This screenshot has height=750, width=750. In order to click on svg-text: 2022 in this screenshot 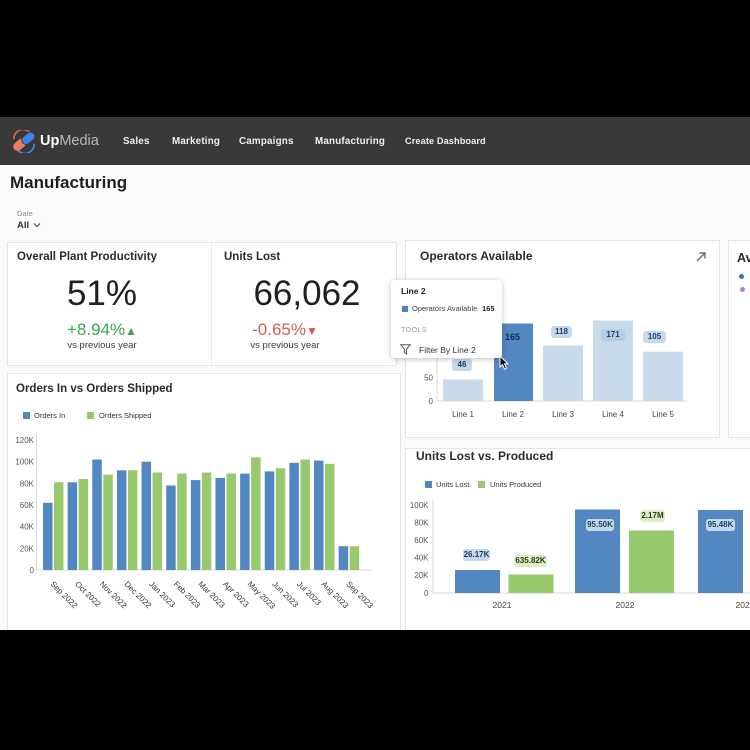, I will do `click(625, 605)`.